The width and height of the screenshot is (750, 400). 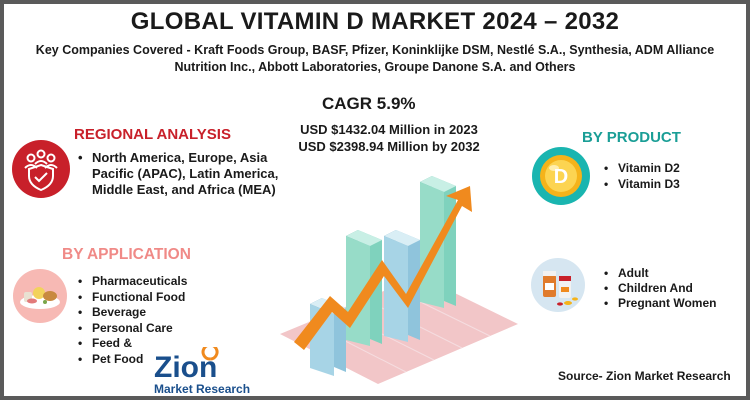 I want to click on growth-arrow, so click(x=383, y=268).